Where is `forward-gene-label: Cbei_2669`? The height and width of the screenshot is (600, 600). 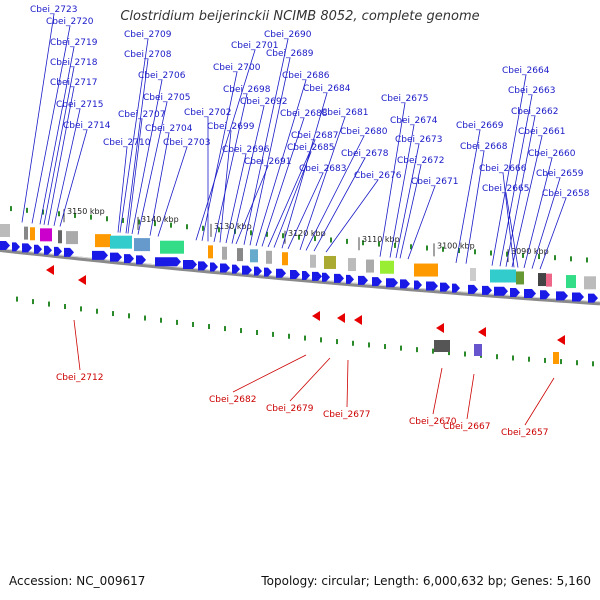
forward-gene-label: Cbei_2669 is located at coordinates (480, 126).